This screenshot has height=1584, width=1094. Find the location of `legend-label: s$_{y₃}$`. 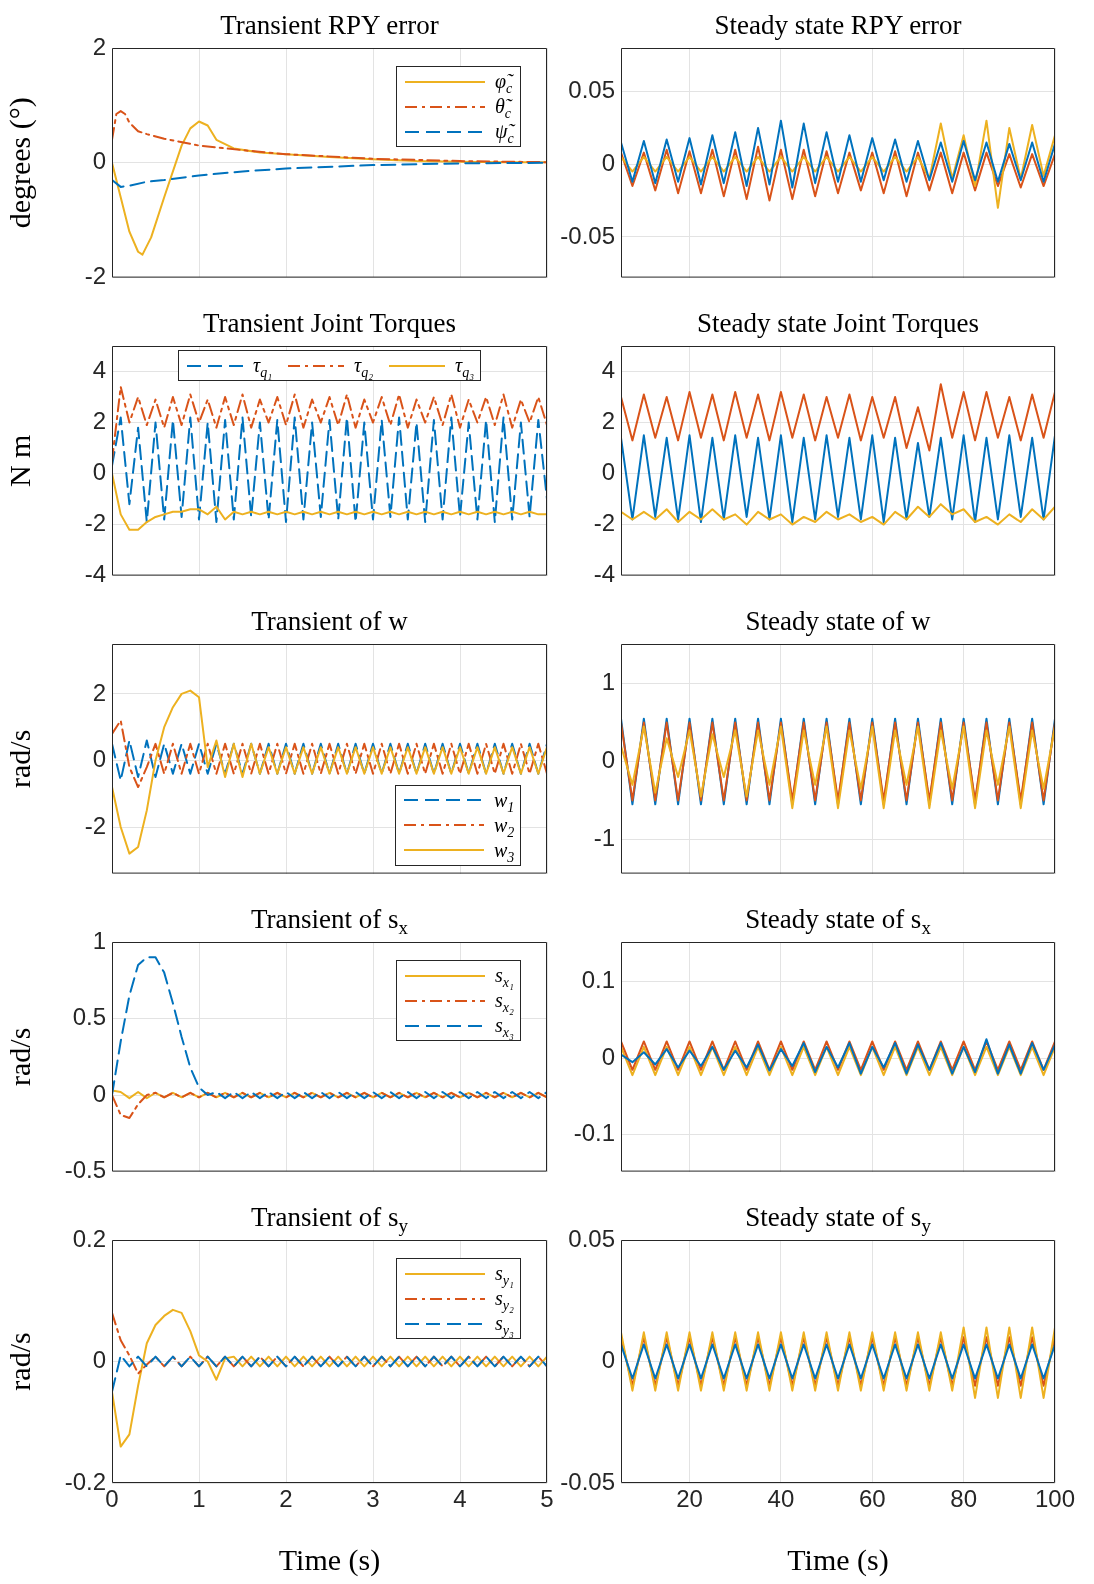

legend-label: s$_{y₃}$ is located at coordinates (504, 1325).